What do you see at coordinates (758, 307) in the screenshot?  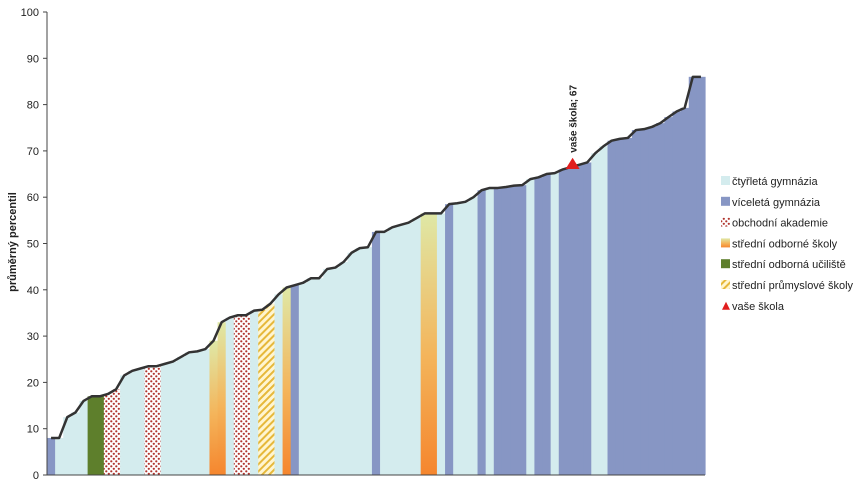 I see `legend-label-vs: vaše škola` at bounding box center [758, 307].